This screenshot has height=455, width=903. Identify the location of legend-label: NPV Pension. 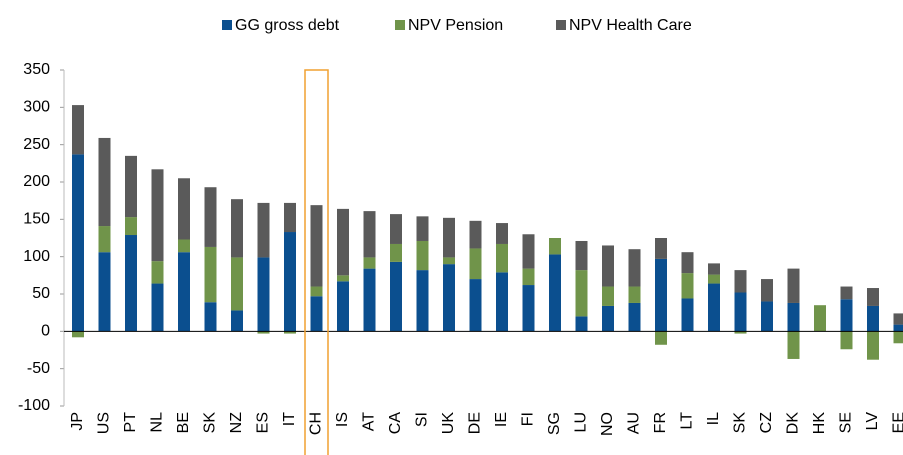
(455, 25).